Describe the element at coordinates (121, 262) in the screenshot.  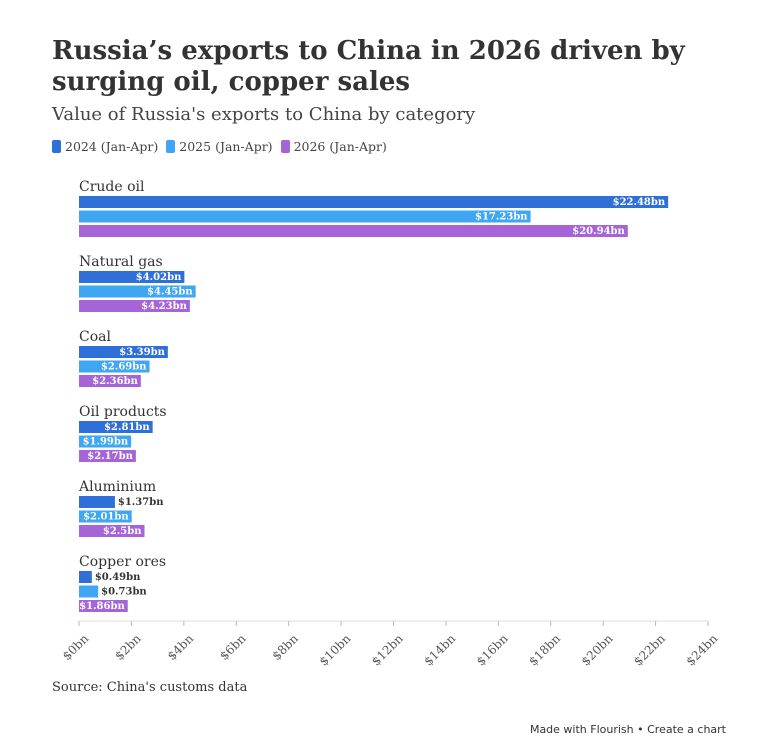
I see `category-label: Natural gas` at that location.